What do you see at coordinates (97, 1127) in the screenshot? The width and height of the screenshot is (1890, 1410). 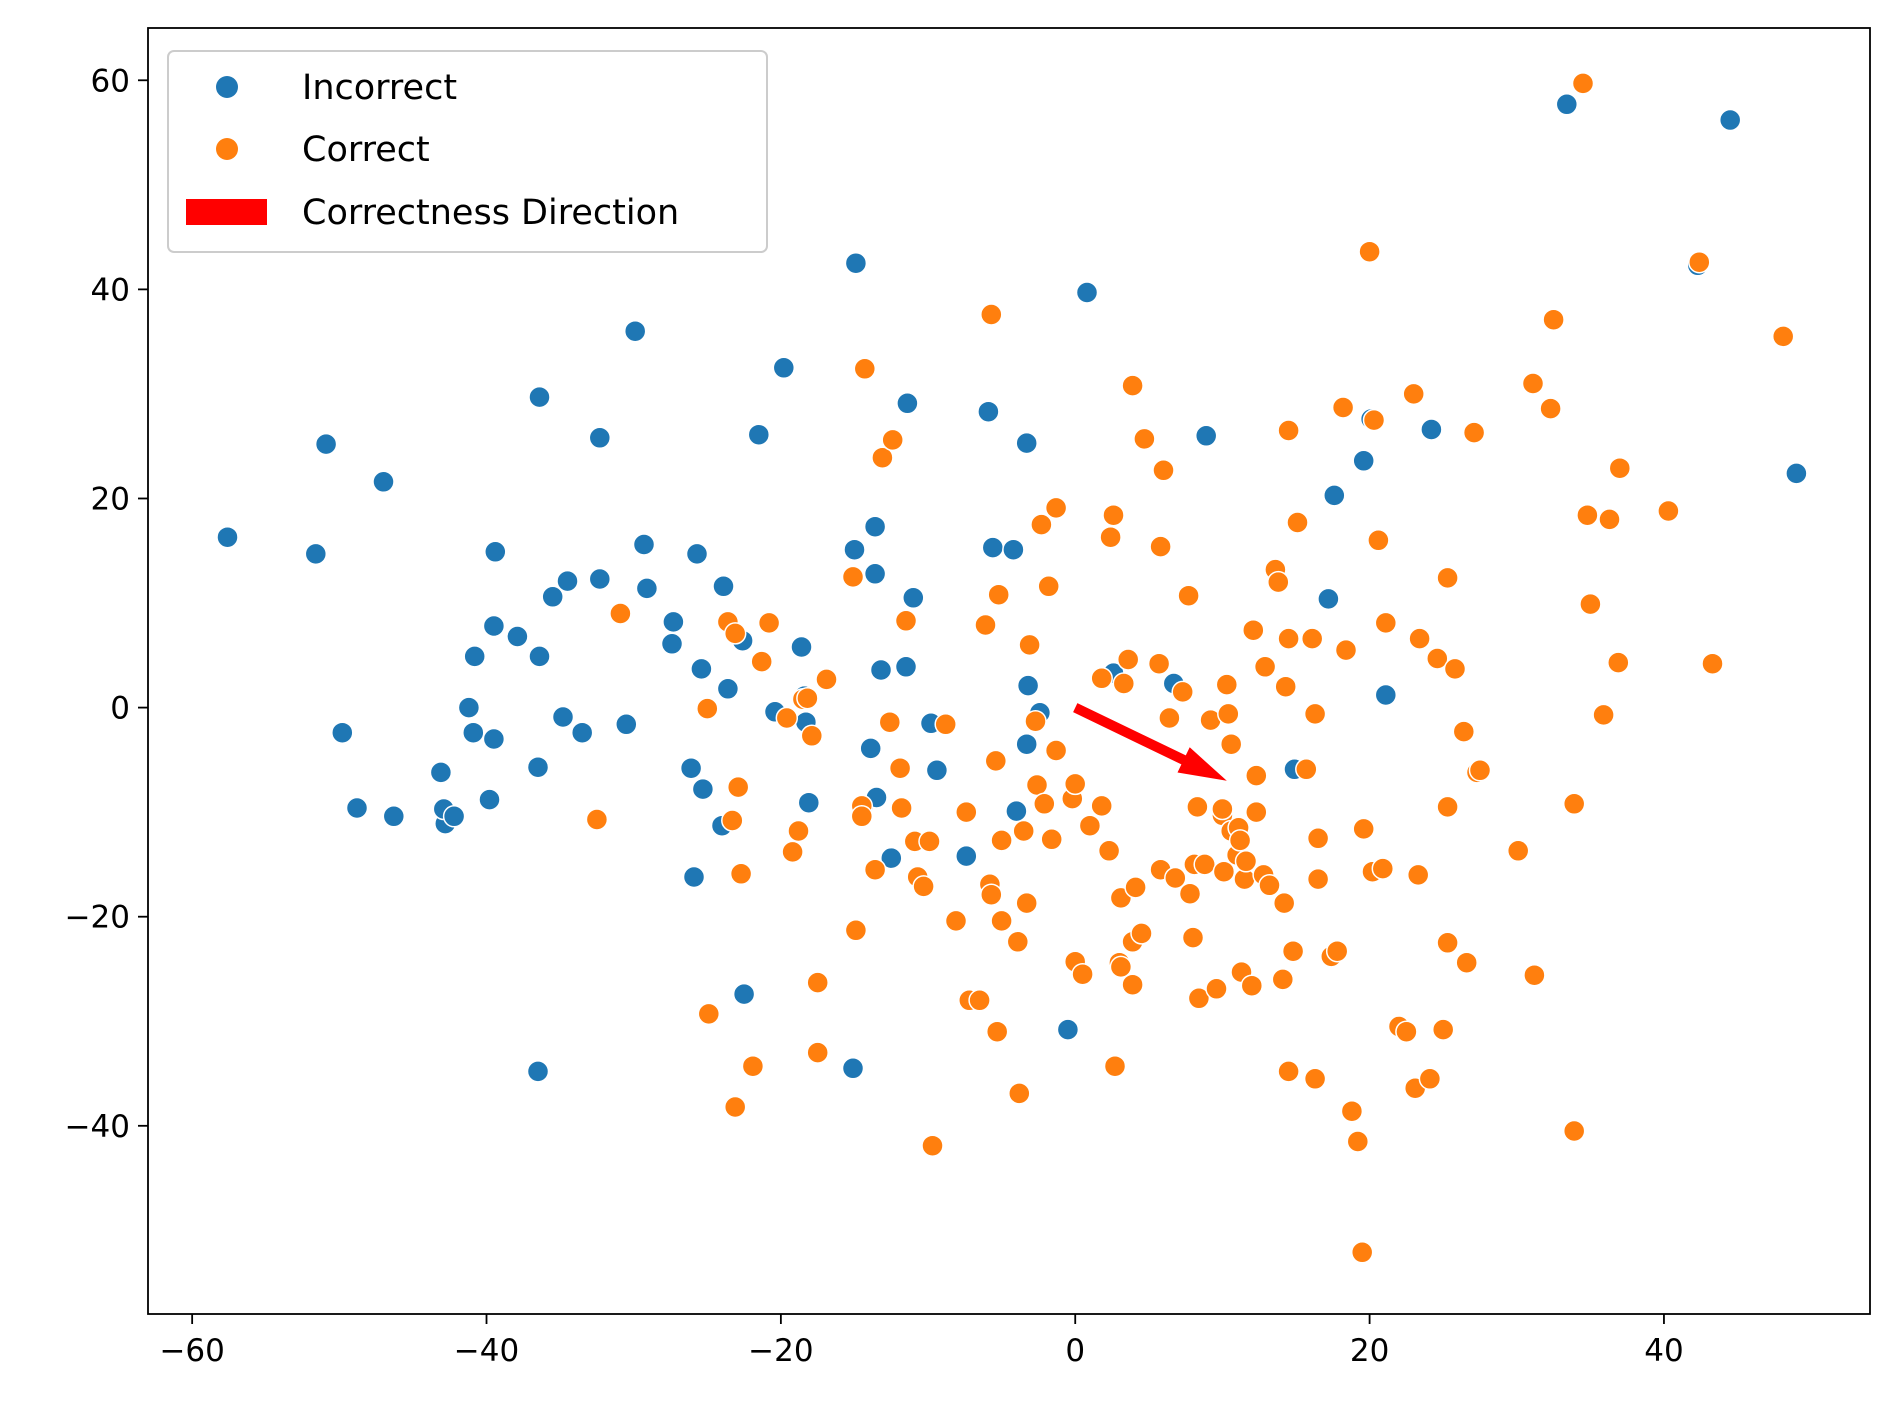 I see `y-tick-label: −40` at bounding box center [97, 1127].